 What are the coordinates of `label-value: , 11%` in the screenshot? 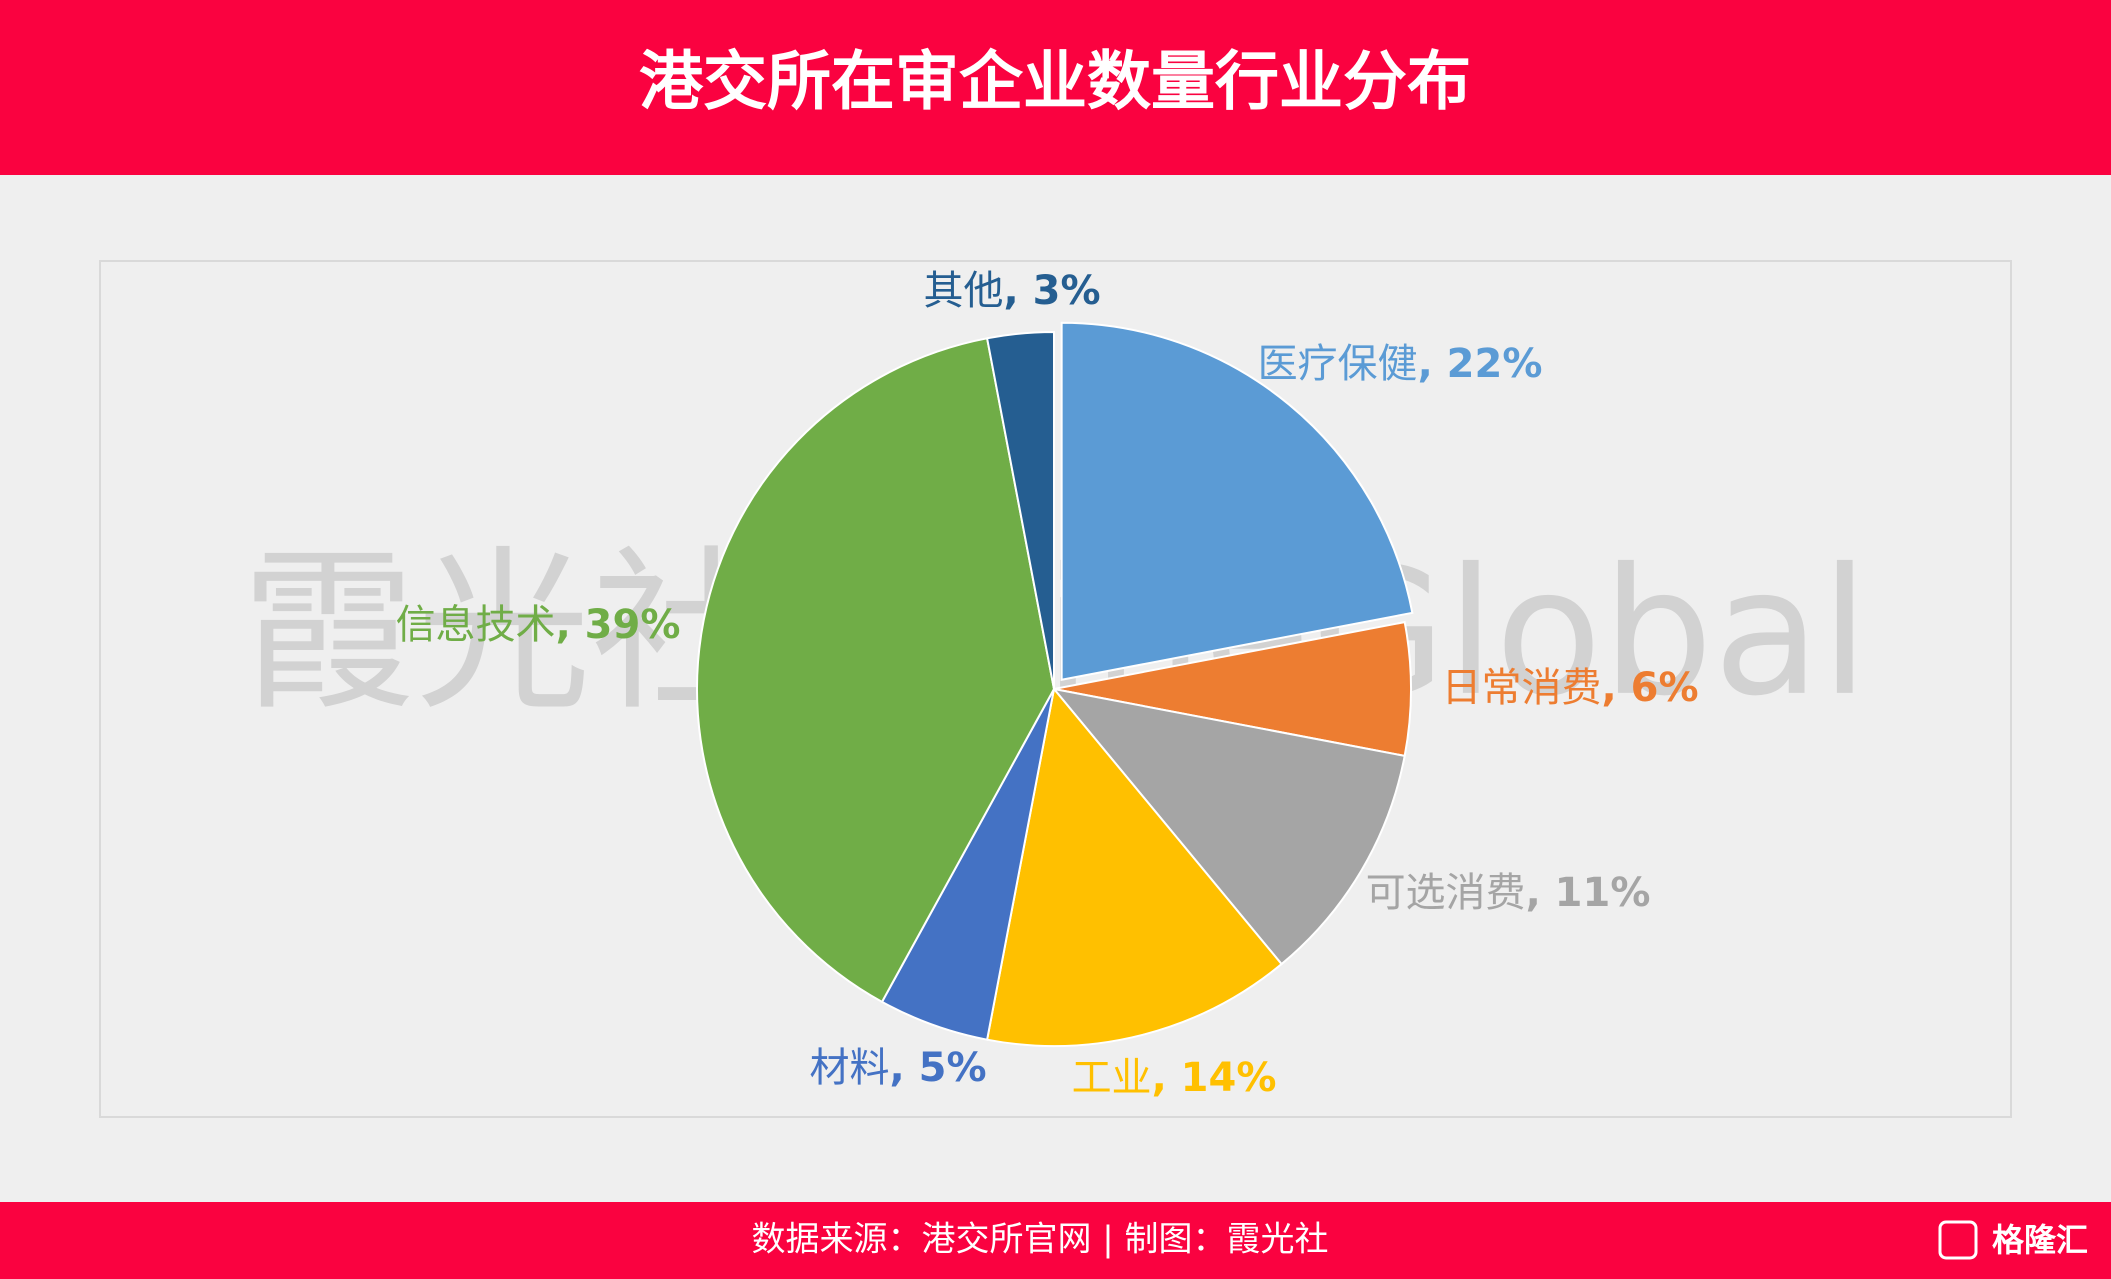 It's located at (1588, 893).